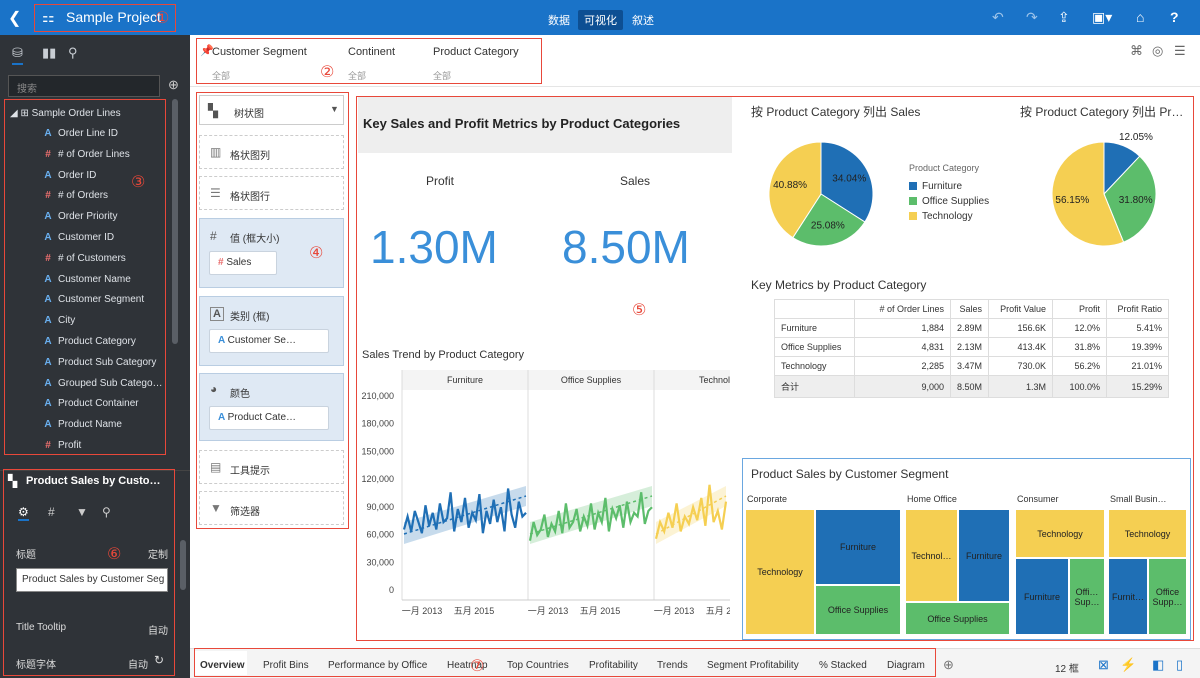 This screenshot has width=1200, height=678. I want to click on export-icon: ⇪, so click(1064, 17).